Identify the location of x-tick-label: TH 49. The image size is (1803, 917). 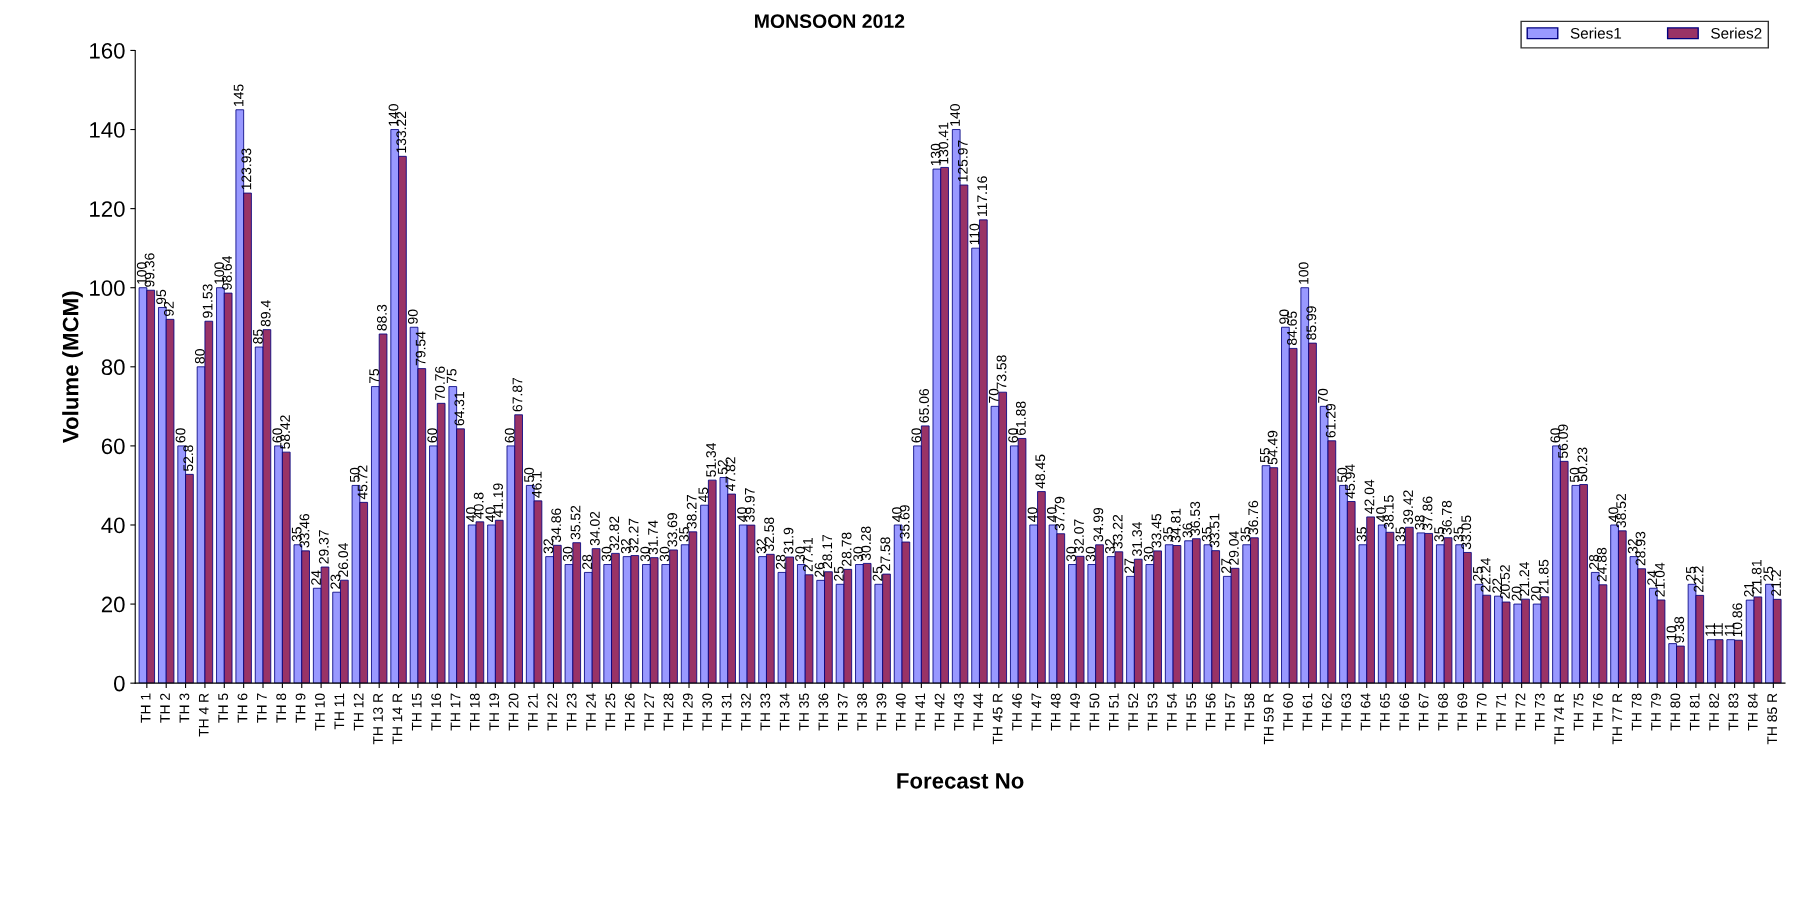
(1075, 712).